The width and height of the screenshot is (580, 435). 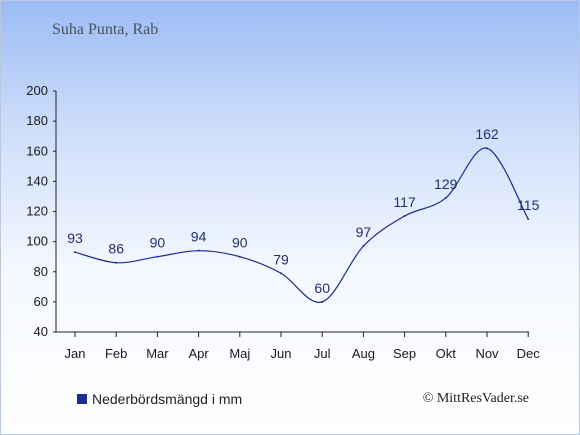 What do you see at coordinates (37, 90) in the screenshot?
I see `y-tick-label: 200` at bounding box center [37, 90].